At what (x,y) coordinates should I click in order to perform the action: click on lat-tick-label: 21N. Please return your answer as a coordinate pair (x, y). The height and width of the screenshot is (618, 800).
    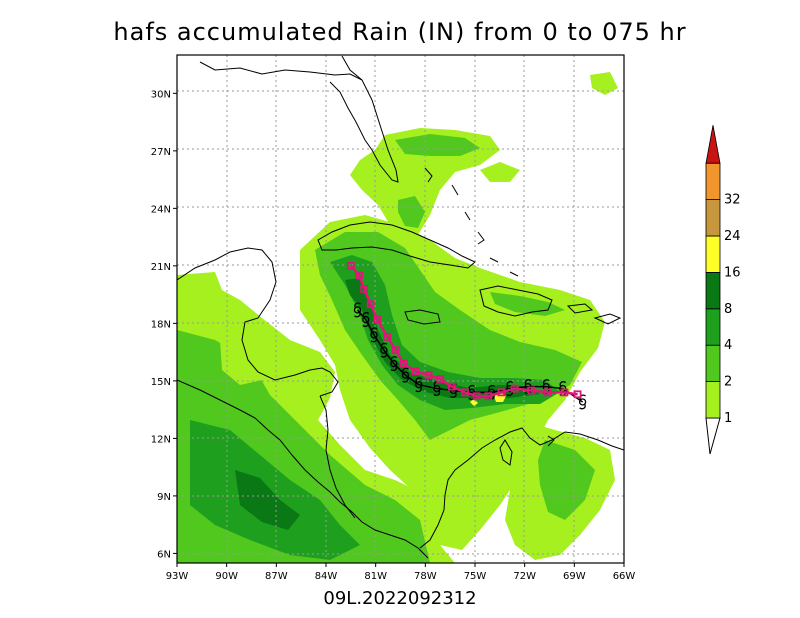
    Looking at the image, I should click on (161, 267).